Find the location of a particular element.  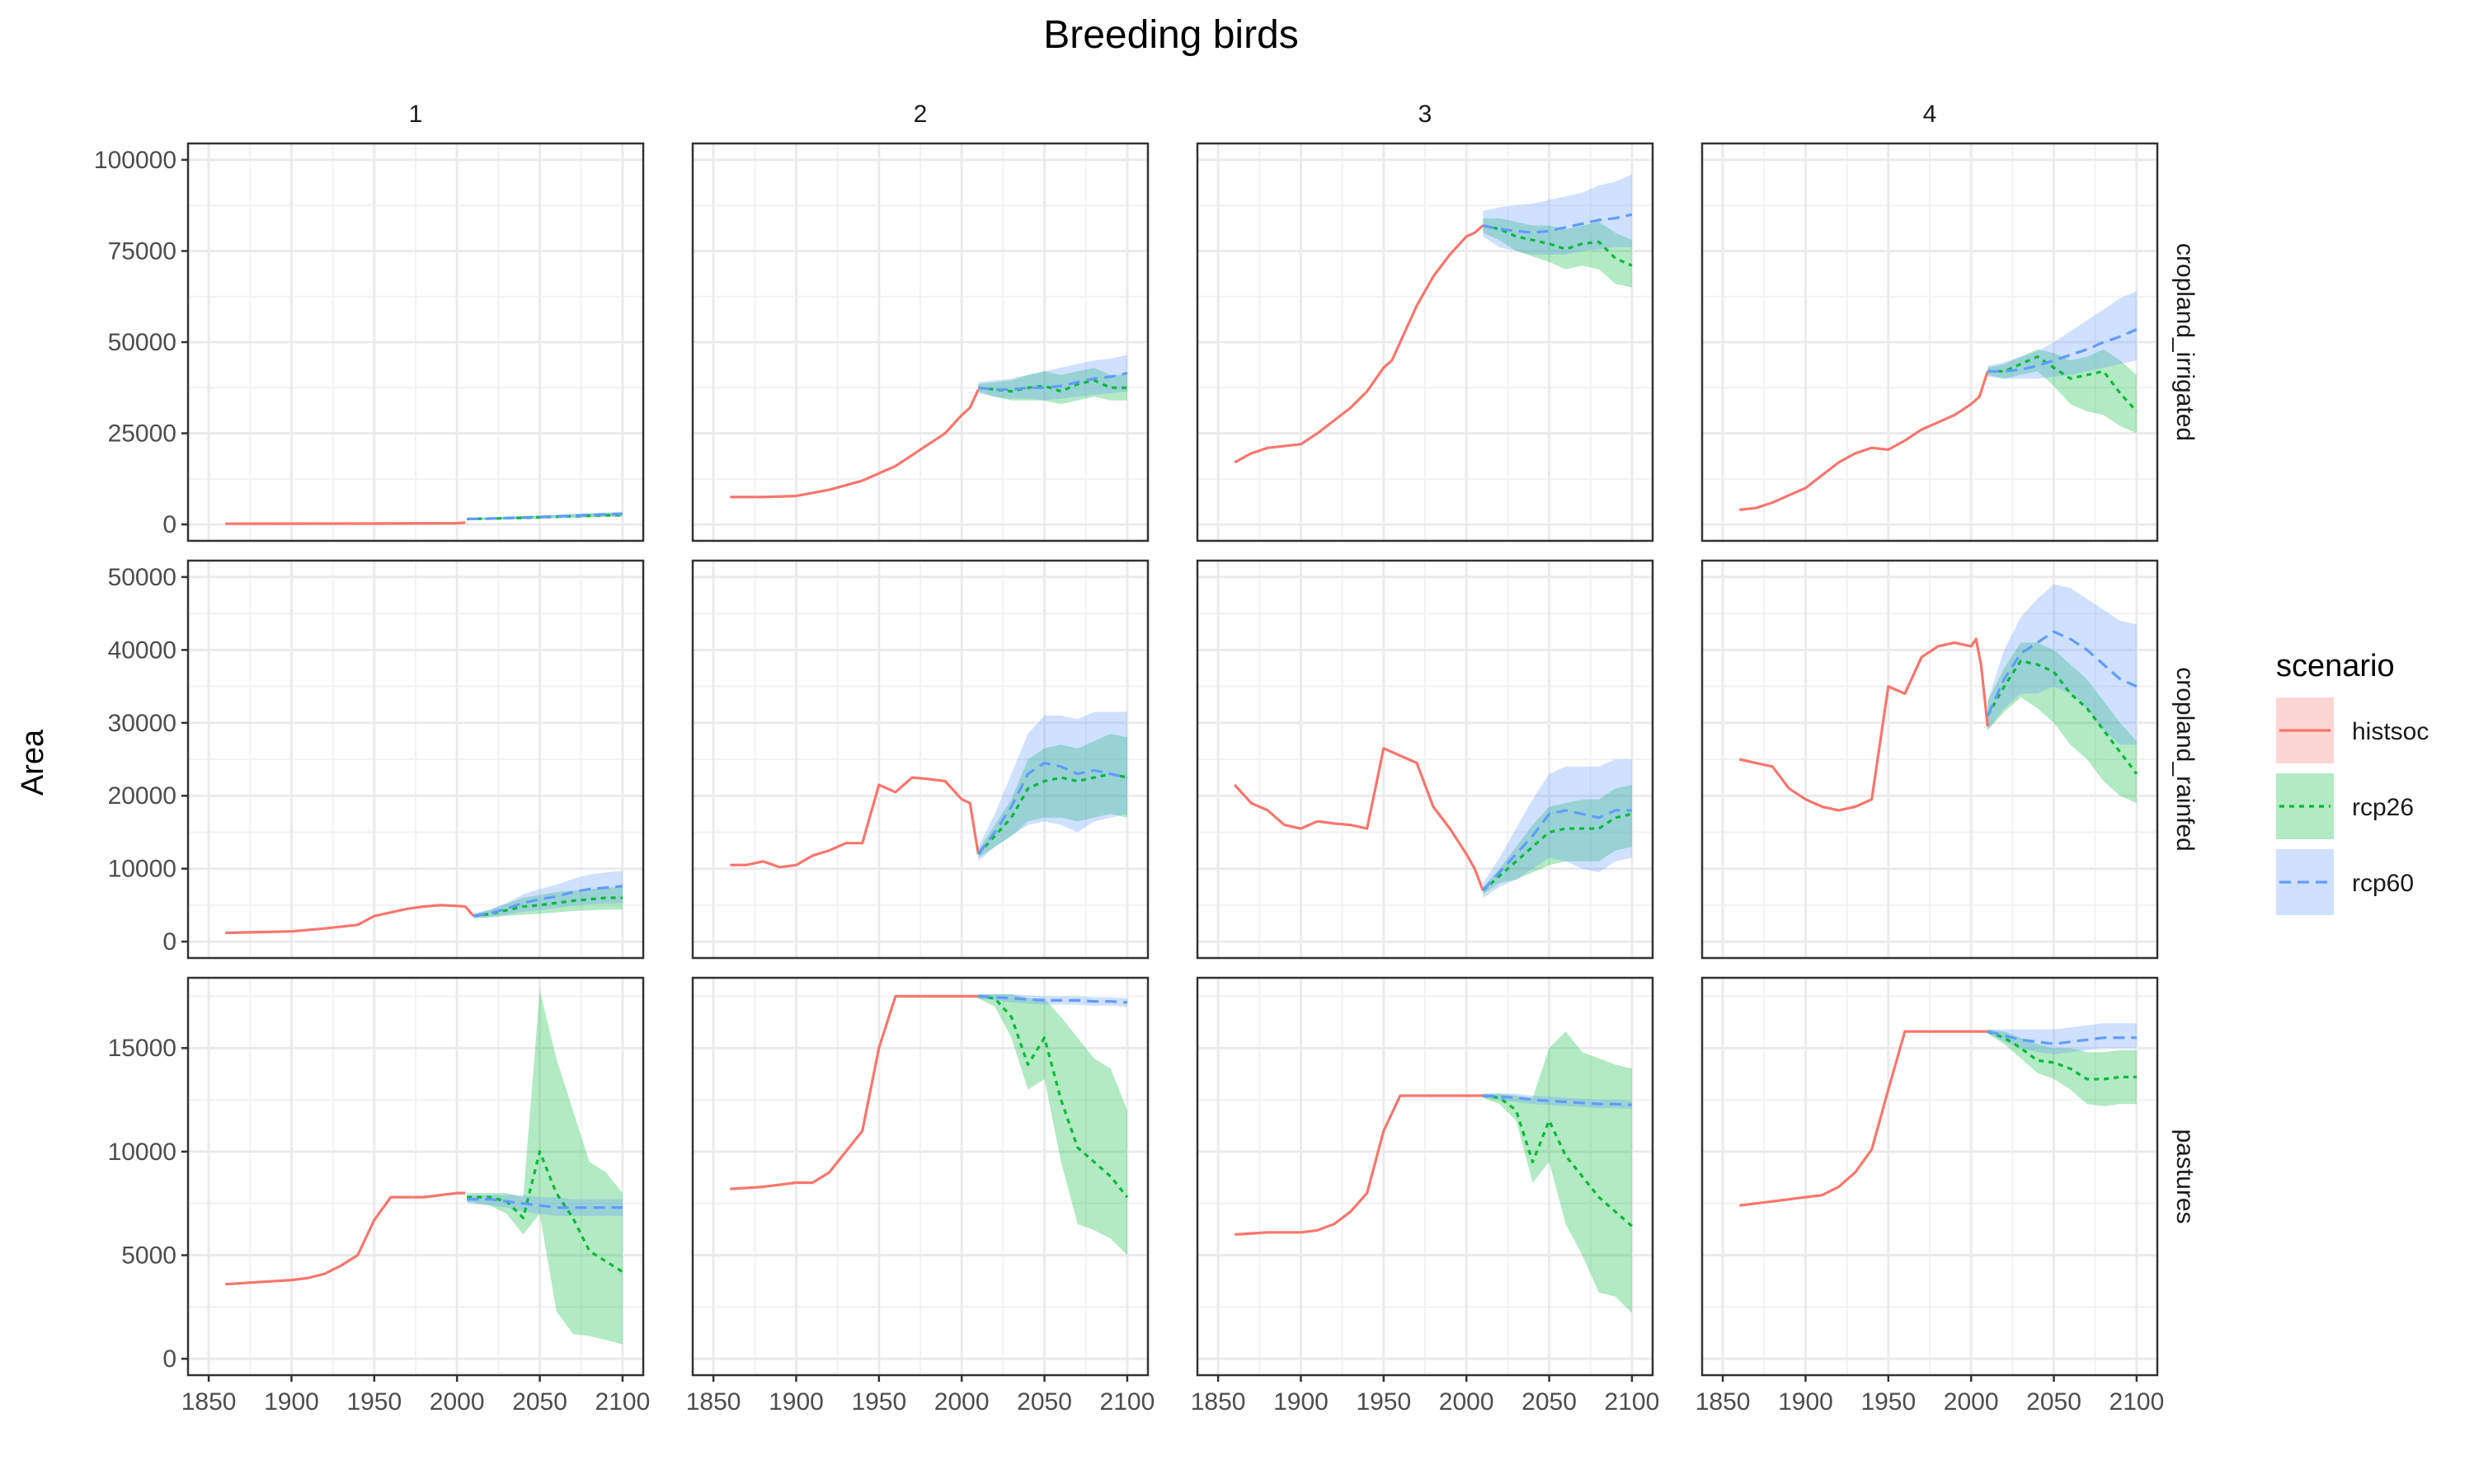

panel-cropland_rainfed-1: 0 10000 20000 30000 40000 50000 is located at coordinates (376, 759).